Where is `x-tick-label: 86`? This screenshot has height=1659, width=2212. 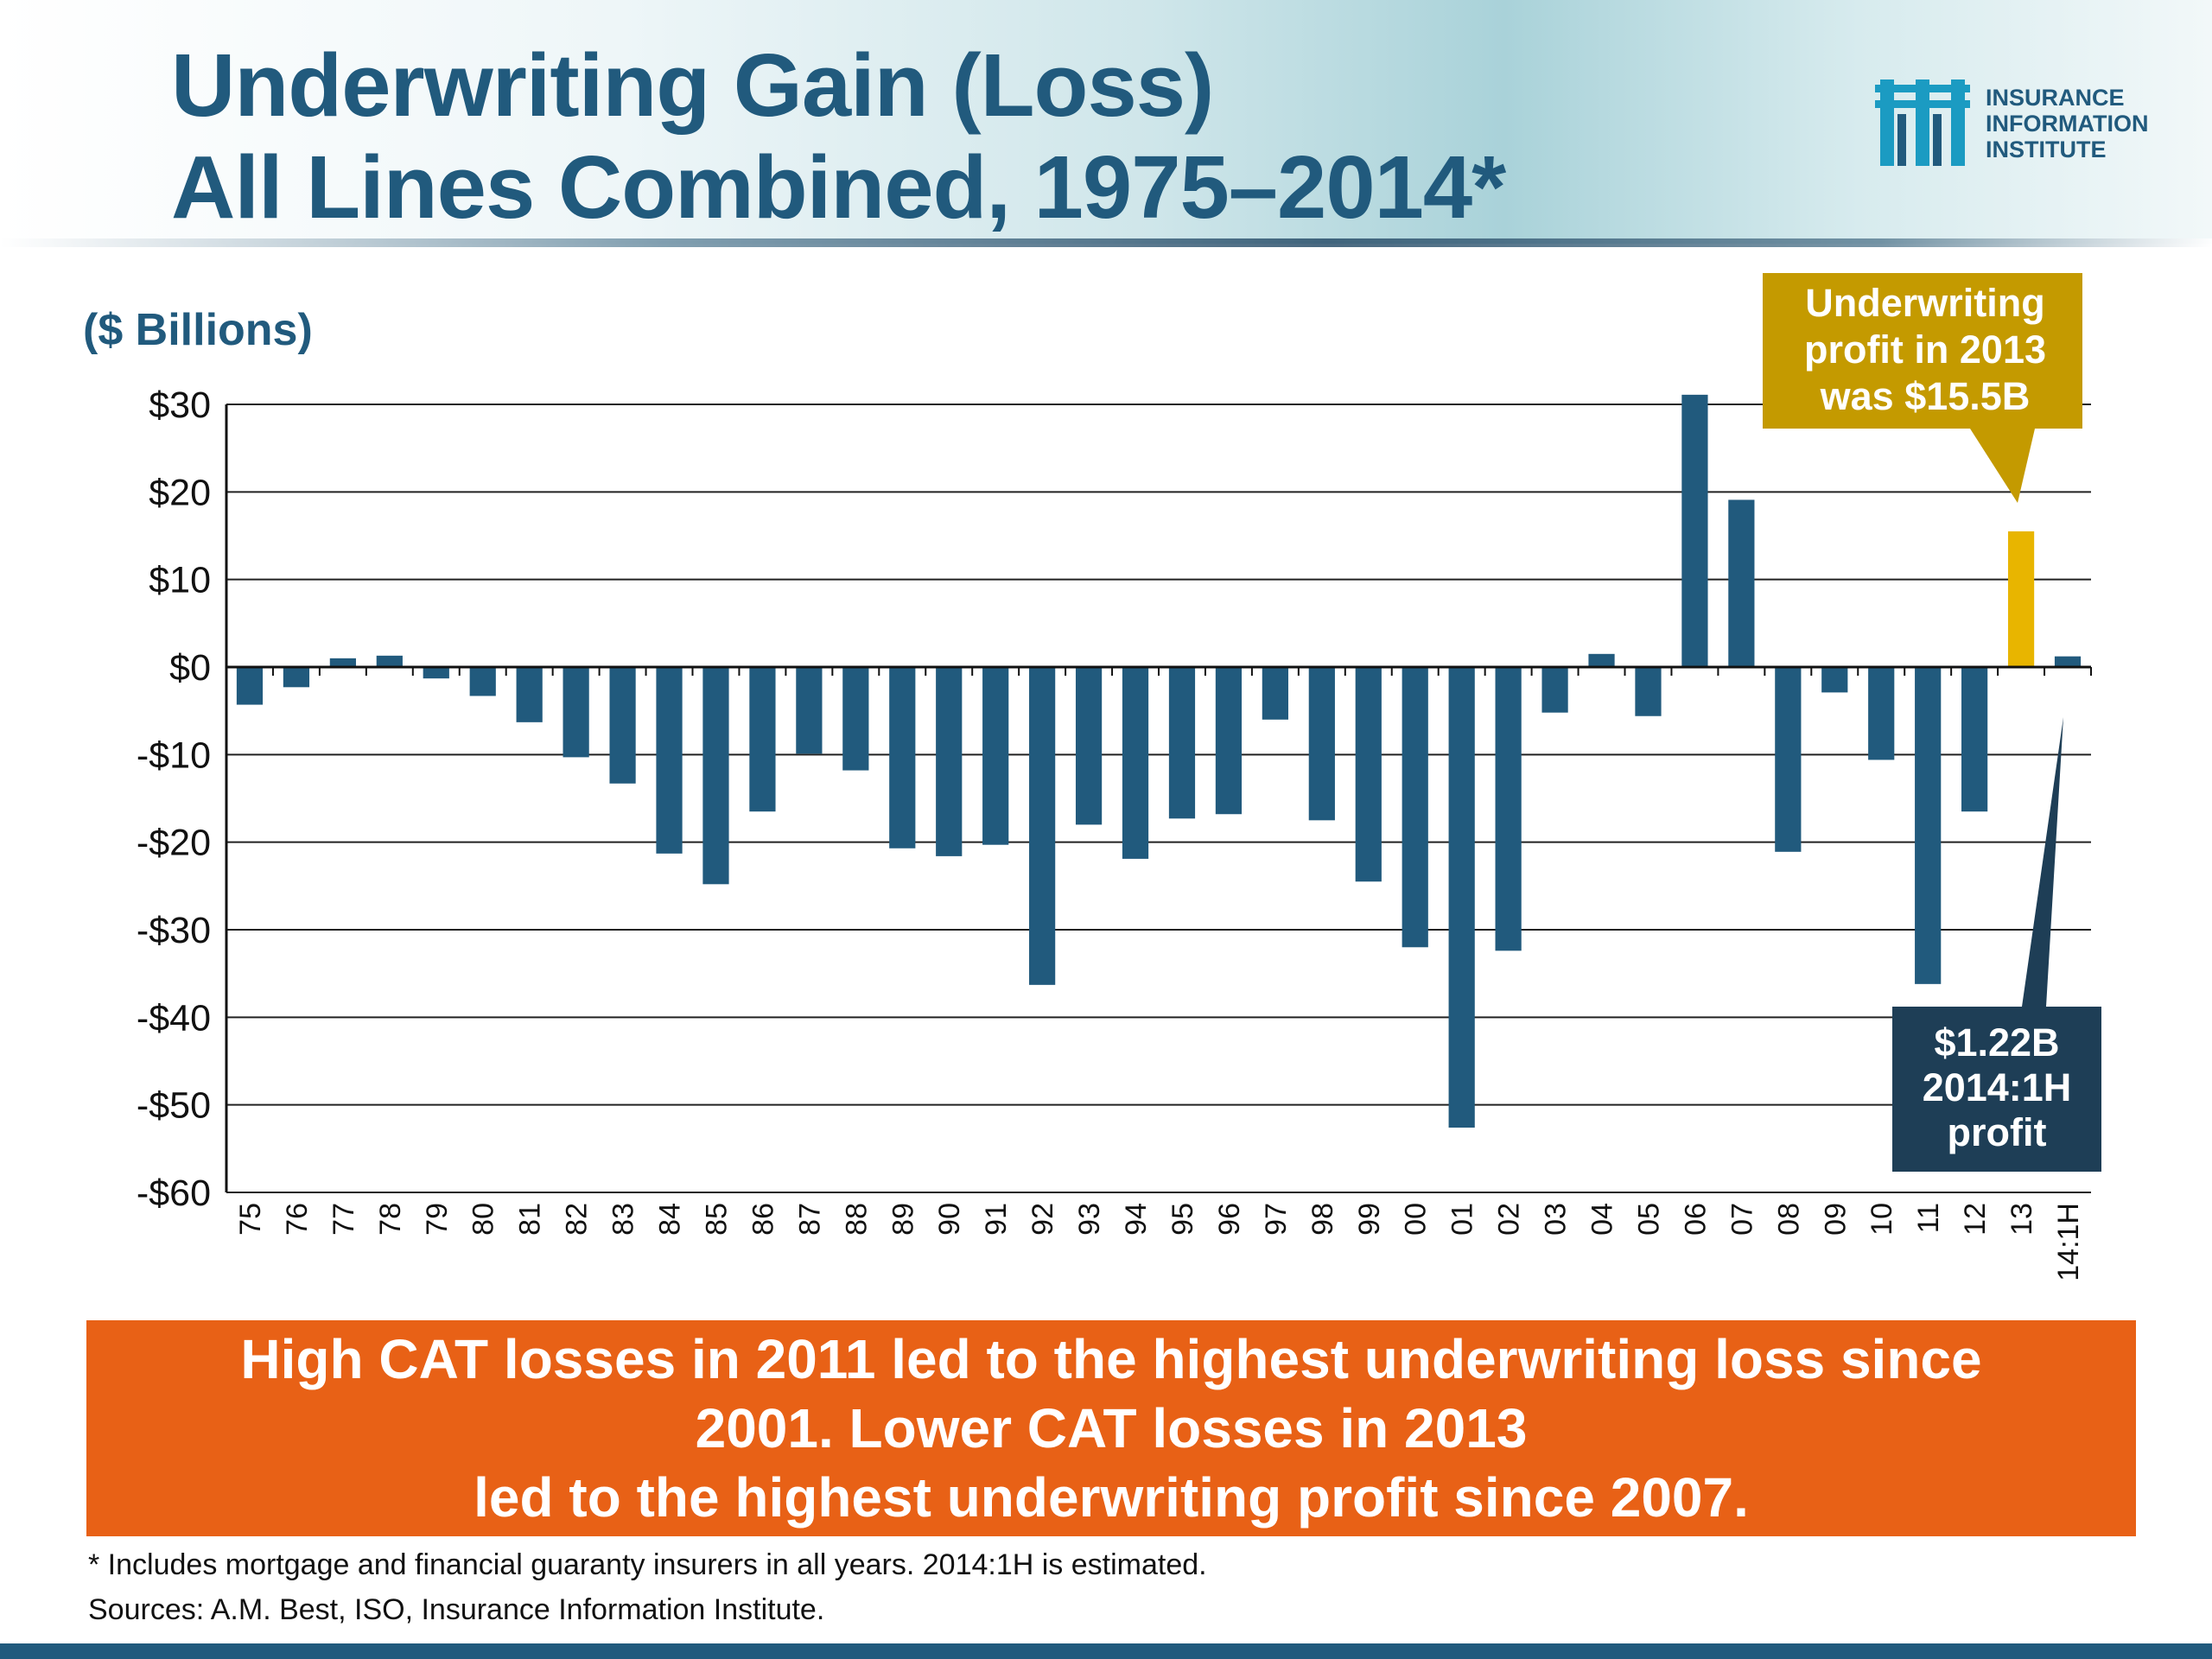
x-tick-label: 86 is located at coordinates (763, 1219).